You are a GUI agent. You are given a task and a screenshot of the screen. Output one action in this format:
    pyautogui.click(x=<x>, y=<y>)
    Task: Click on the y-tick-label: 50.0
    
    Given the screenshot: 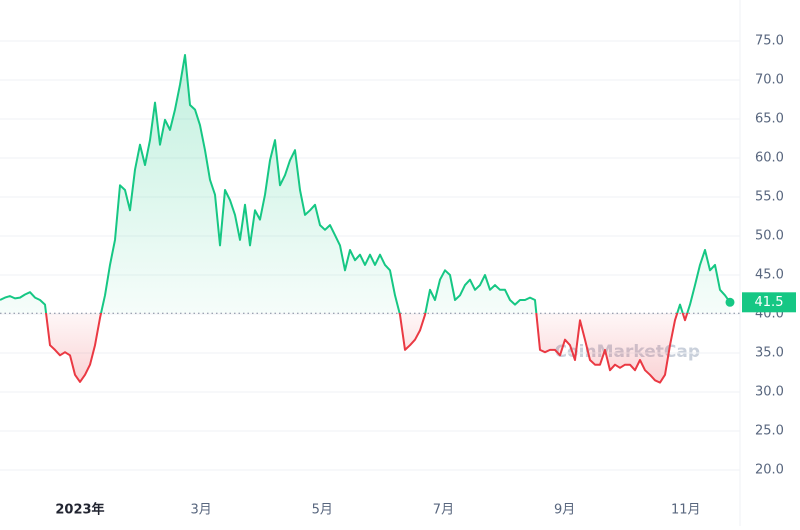 What is the action you would take?
    pyautogui.click(x=769, y=236)
    